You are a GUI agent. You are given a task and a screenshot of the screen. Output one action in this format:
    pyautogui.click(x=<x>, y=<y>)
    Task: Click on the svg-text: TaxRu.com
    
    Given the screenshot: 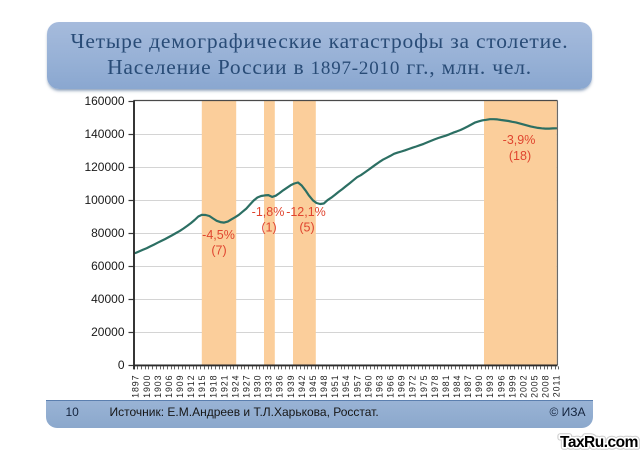 What is the action you would take?
    pyautogui.click(x=599, y=442)
    